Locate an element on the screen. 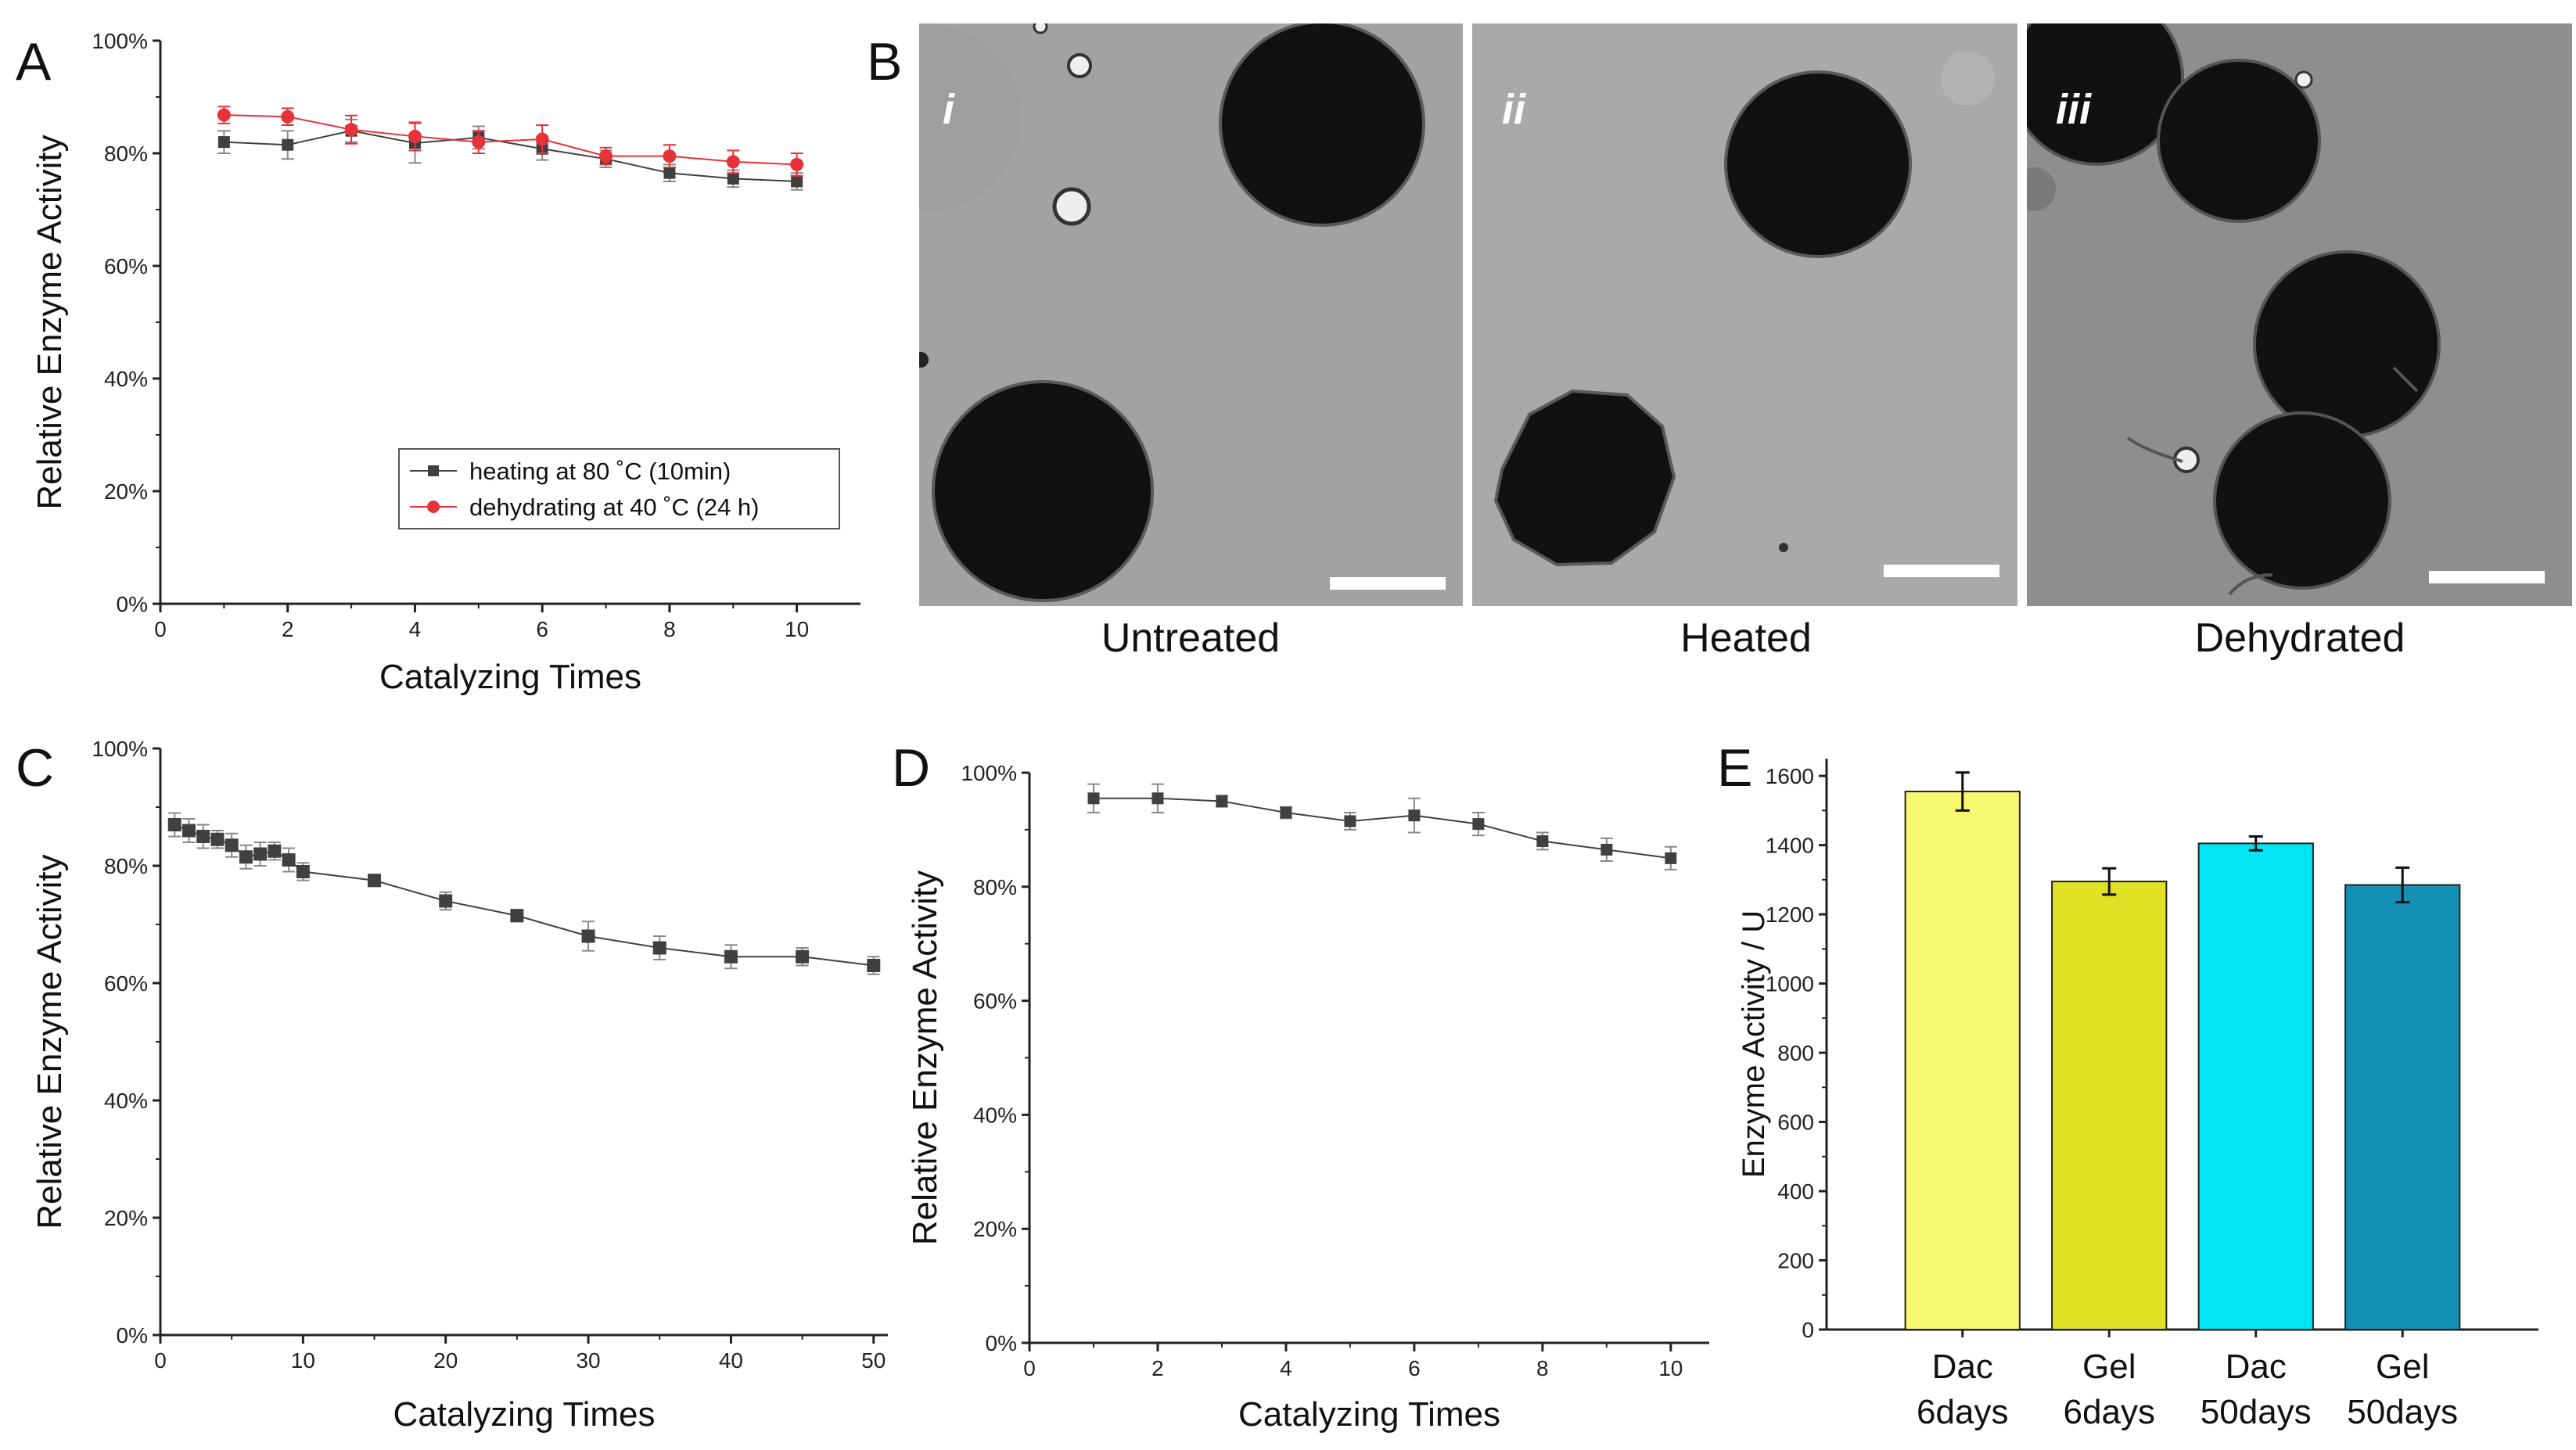 Image resolution: width=2576 pixels, height=1450 pixels. micrograph-caption-untreated: Untreated is located at coordinates (1190, 638).